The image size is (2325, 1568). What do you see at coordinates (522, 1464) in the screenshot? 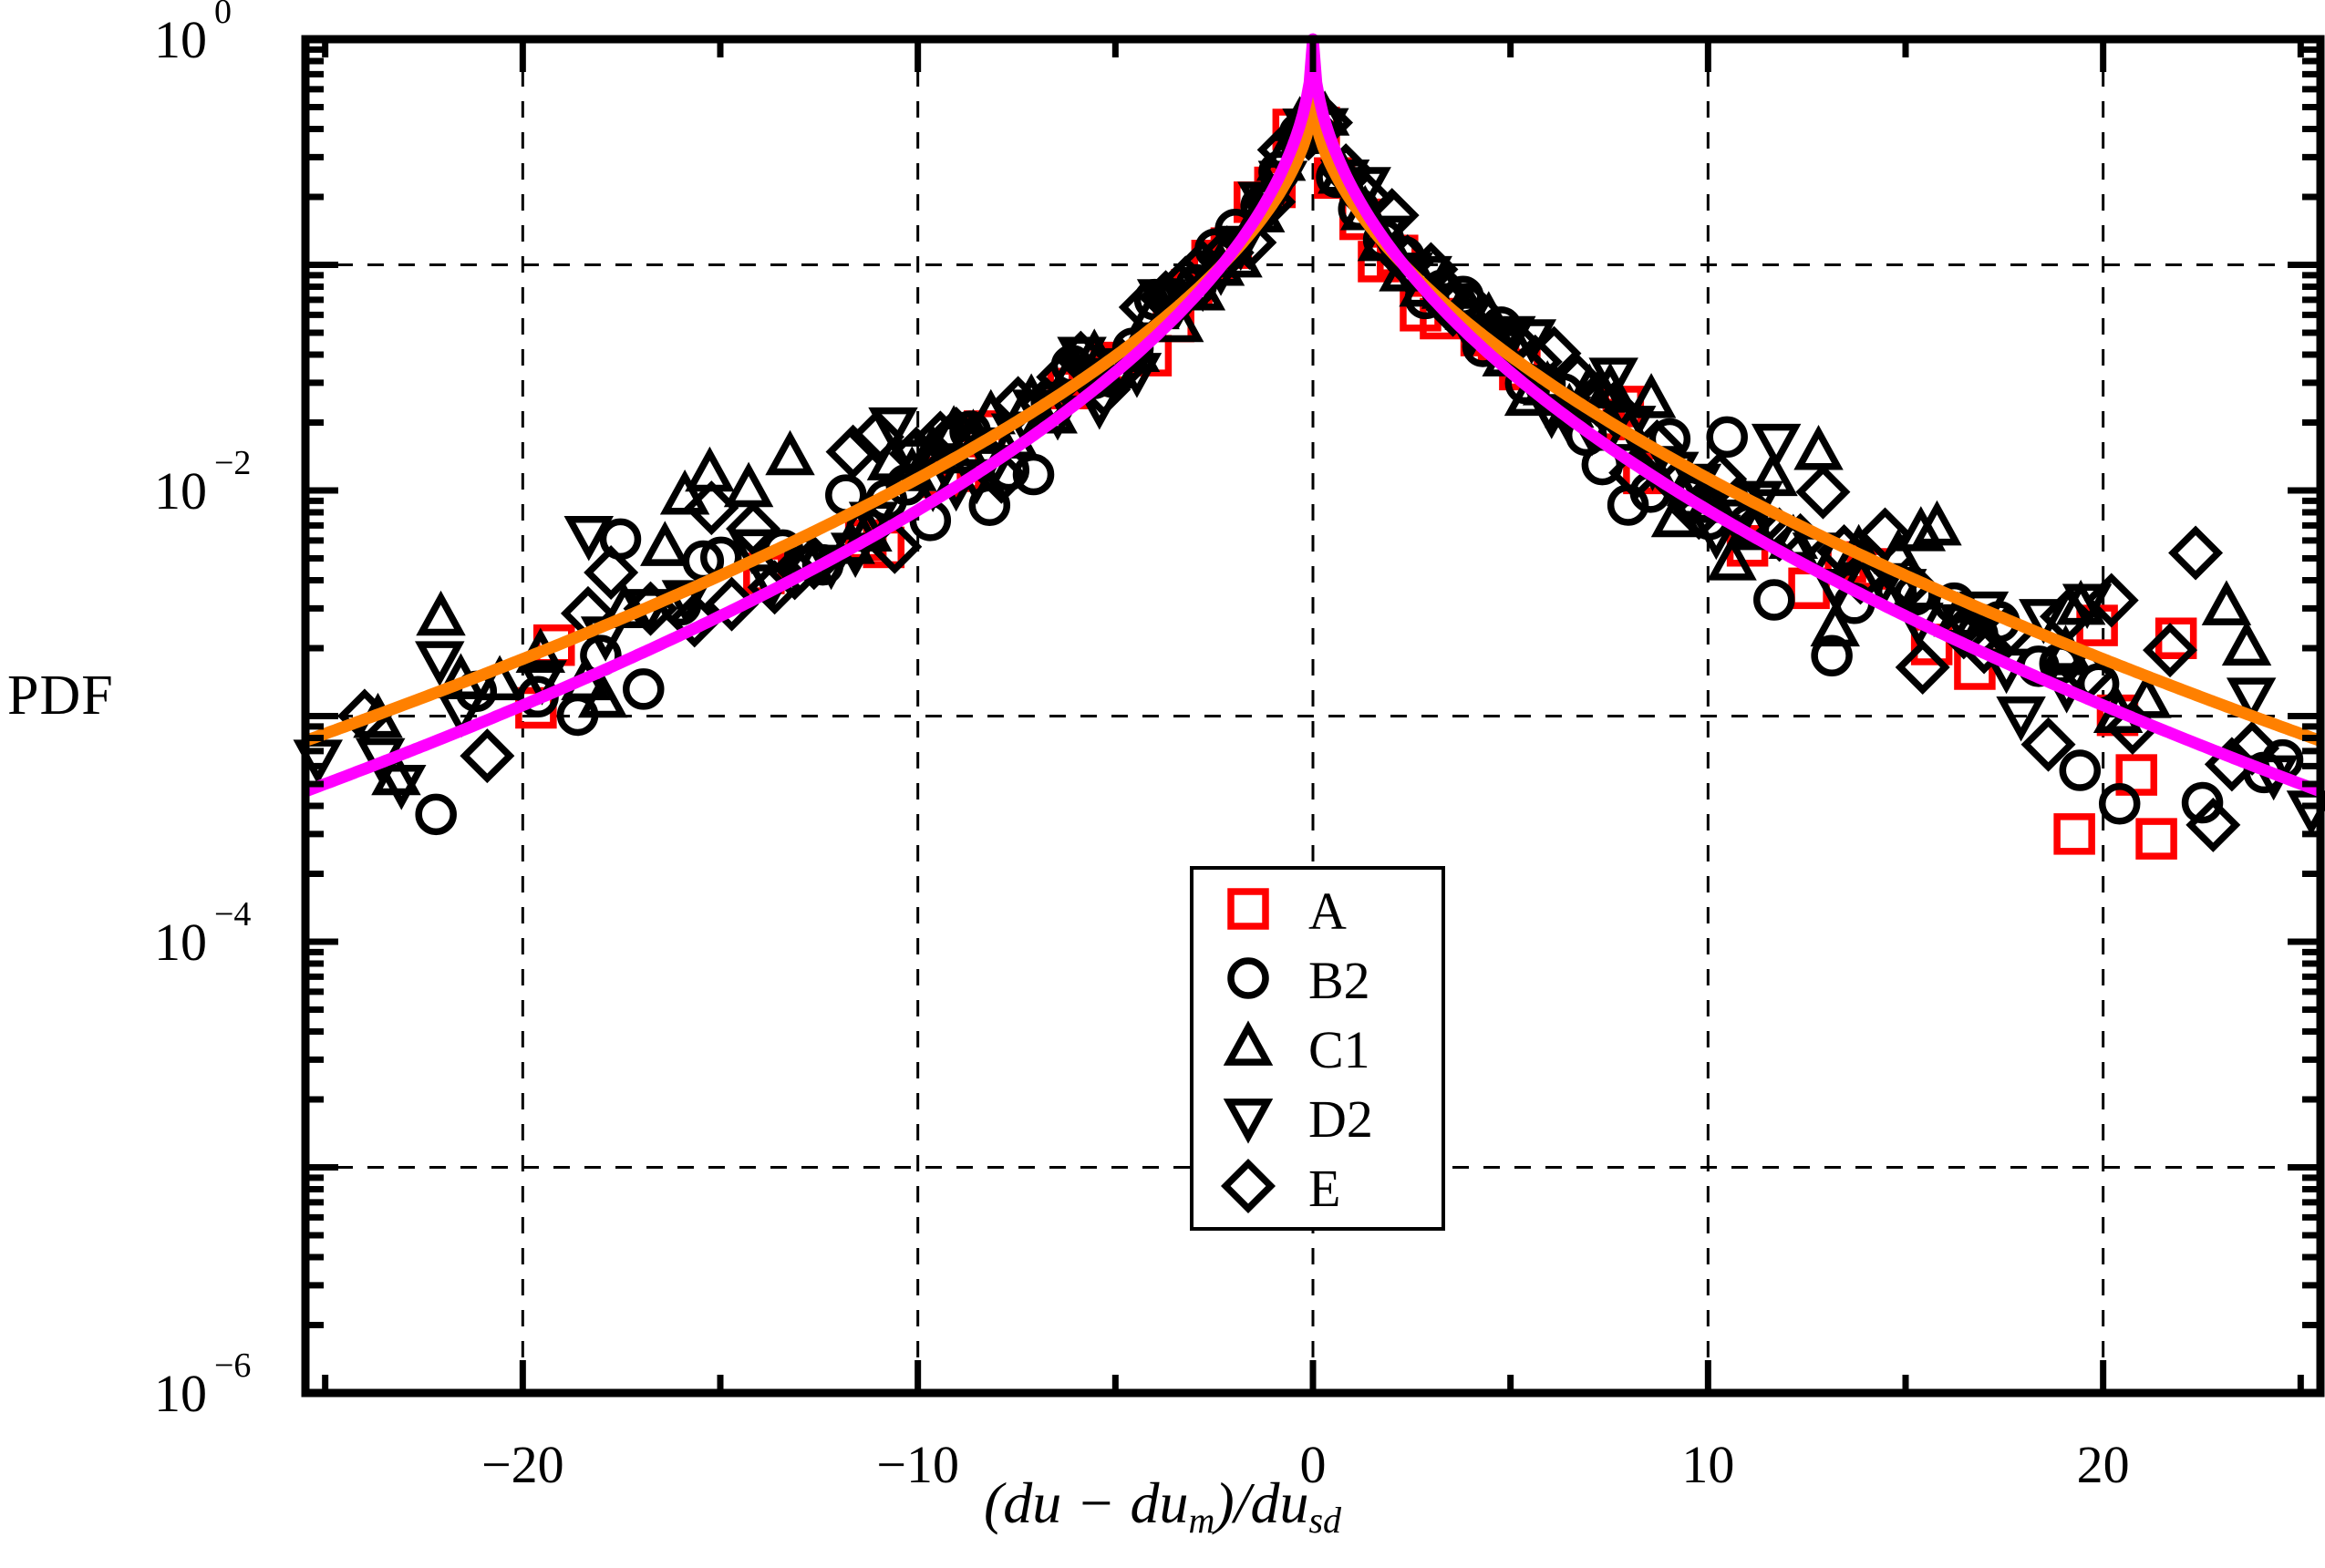
I see `x-tick-label: −20` at bounding box center [522, 1464].